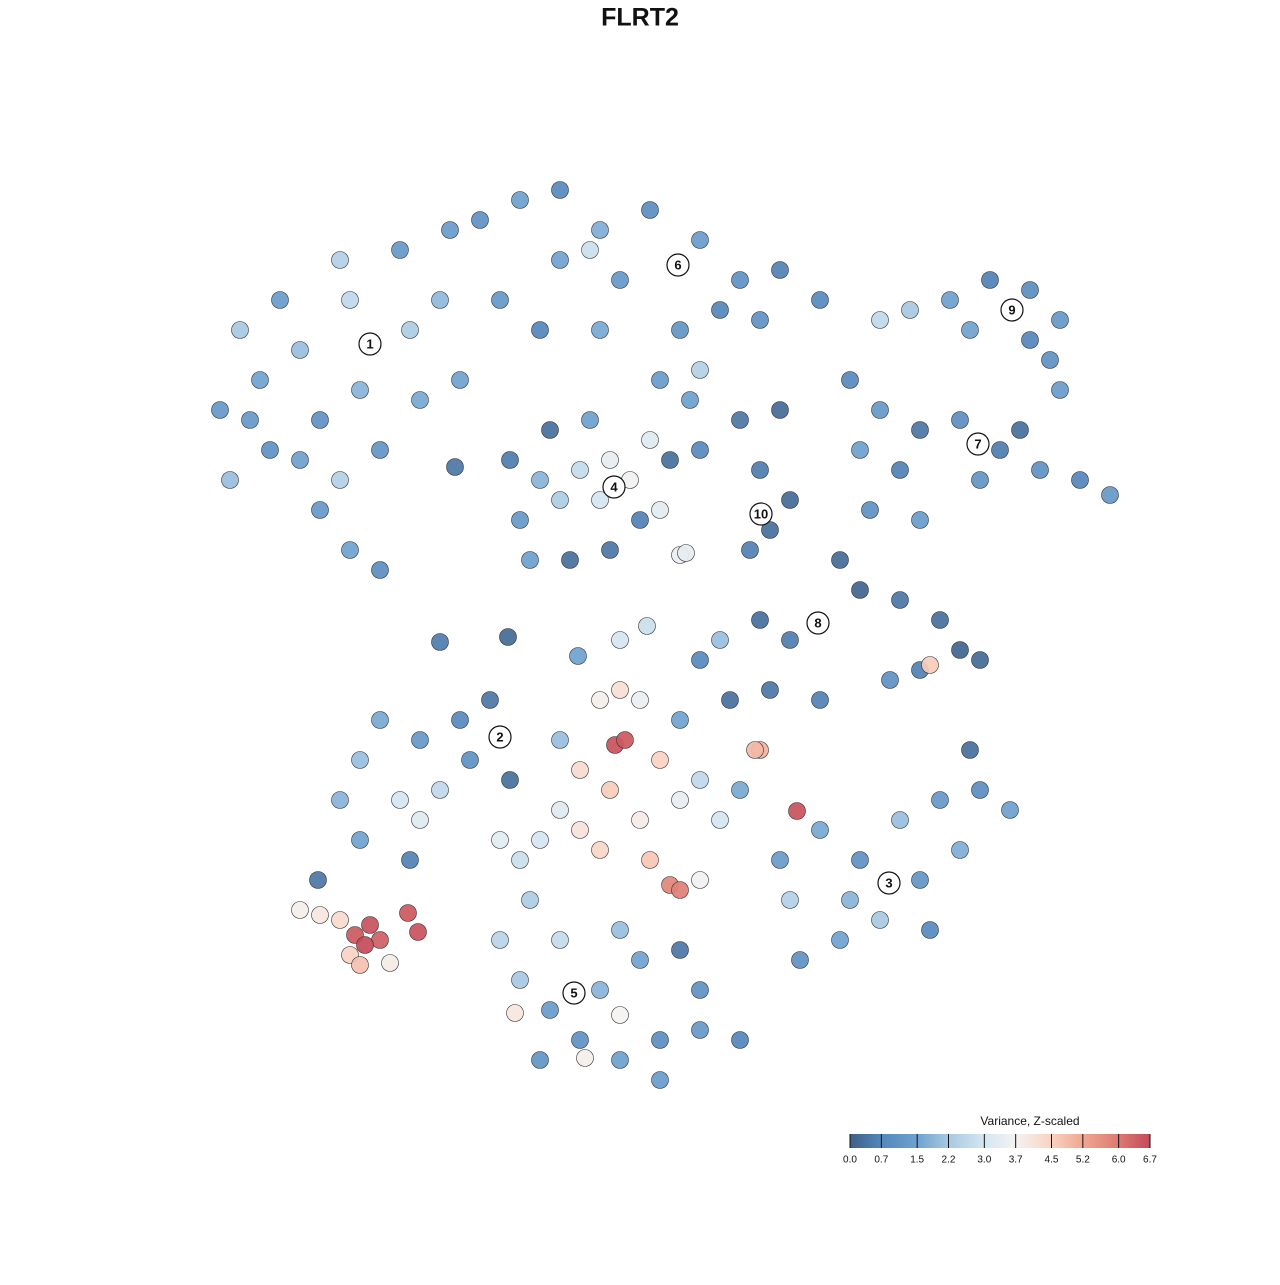 This screenshot has height=1285, width=1280. Describe the element at coordinates (888, 882) in the screenshot. I see `cluster-label: 3` at that location.